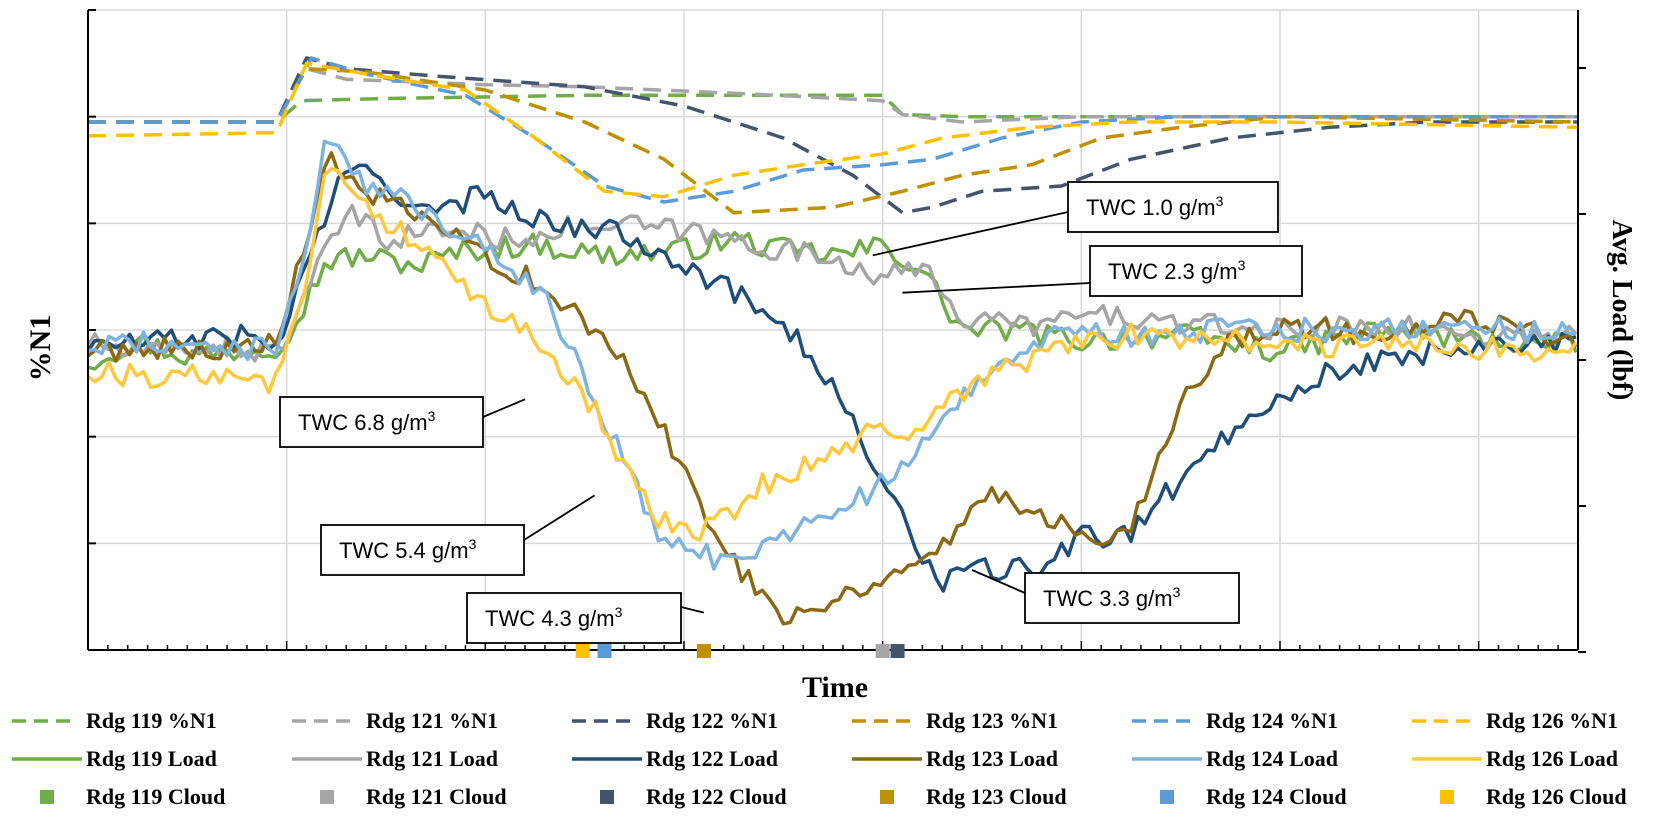  I want to click on y-axis-title: %N1, so click(40, 348).